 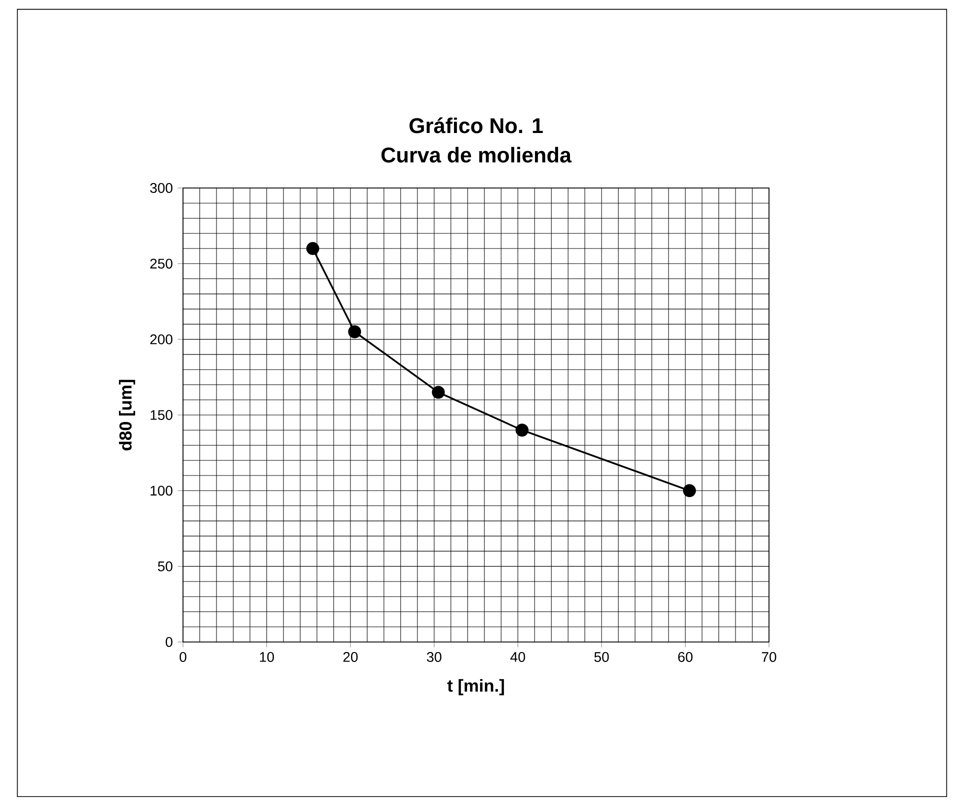 What do you see at coordinates (161, 188) in the screenshot?
I see `y-tick-label: 300` at bounding box center [161, 188].